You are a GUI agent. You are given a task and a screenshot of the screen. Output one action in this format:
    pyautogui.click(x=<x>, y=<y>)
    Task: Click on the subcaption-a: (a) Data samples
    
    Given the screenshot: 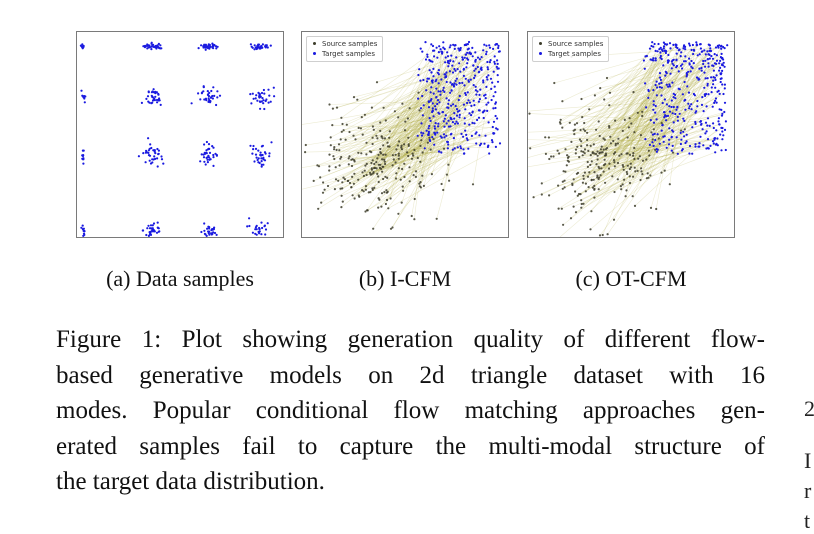 What is the action you would take?
    pyautogui.click(x=180, y=278)
    